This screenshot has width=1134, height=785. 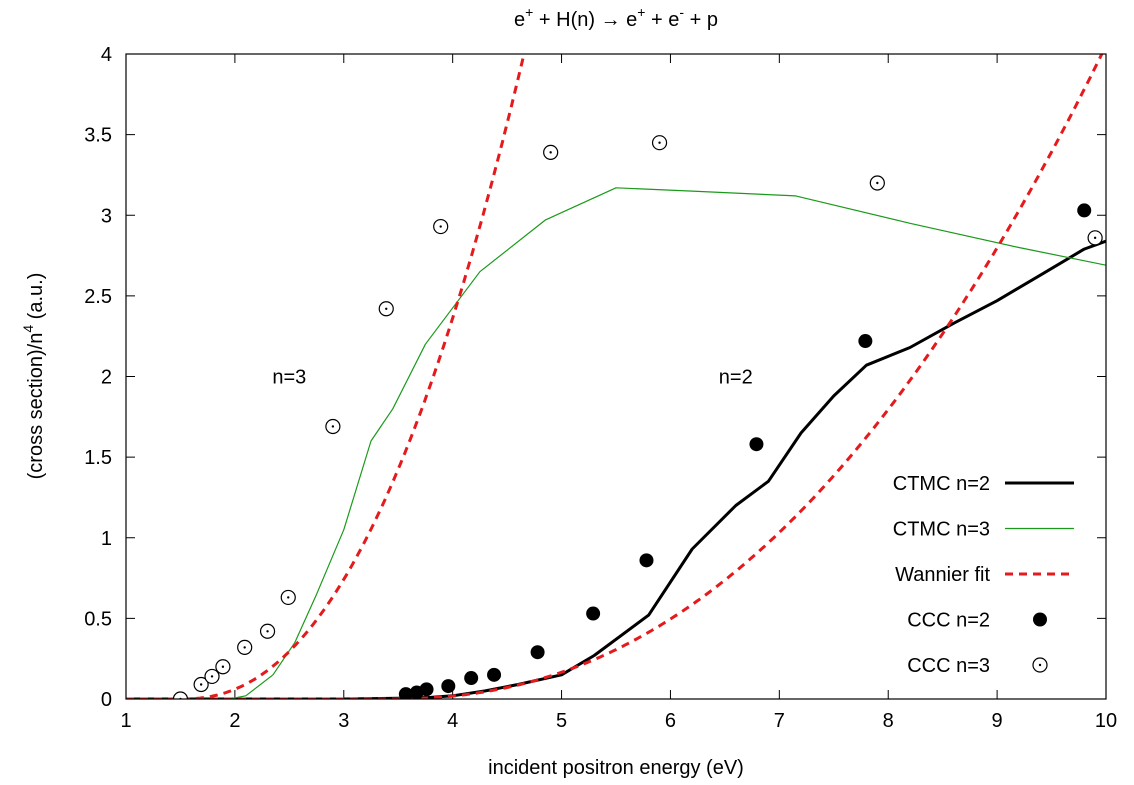 What do you see at coordinates (98, 297) in the screenshot?
I see `y-tick-label: 2.5` at bounding box center [98, 297].